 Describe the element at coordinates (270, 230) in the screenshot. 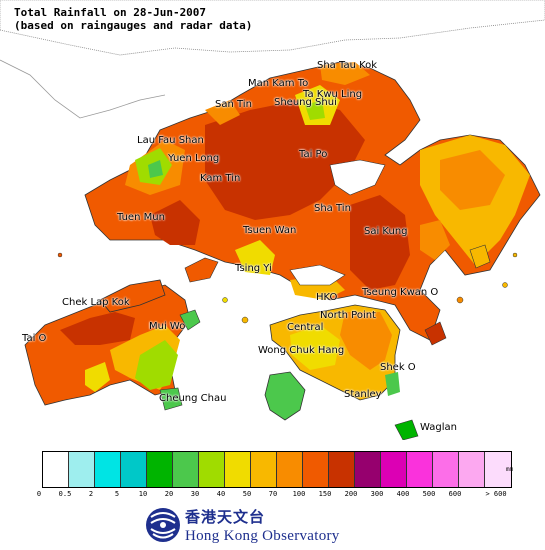

I see `place-label: Tsuen Wan` at that location.